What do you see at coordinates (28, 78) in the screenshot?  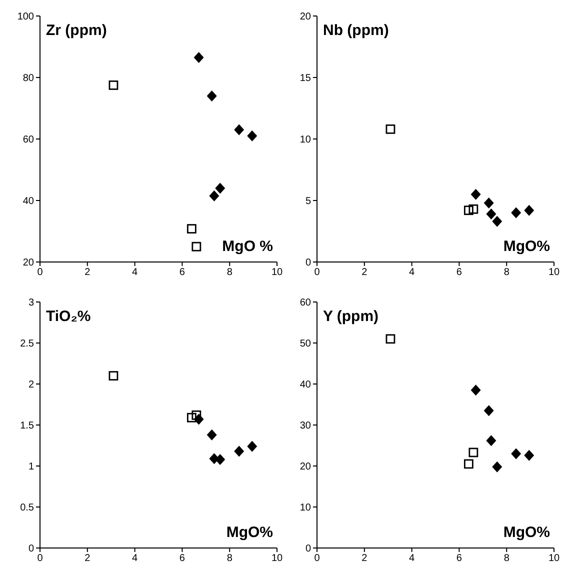 I see `y-tick-label: 80` at bounding box center [28, 78].